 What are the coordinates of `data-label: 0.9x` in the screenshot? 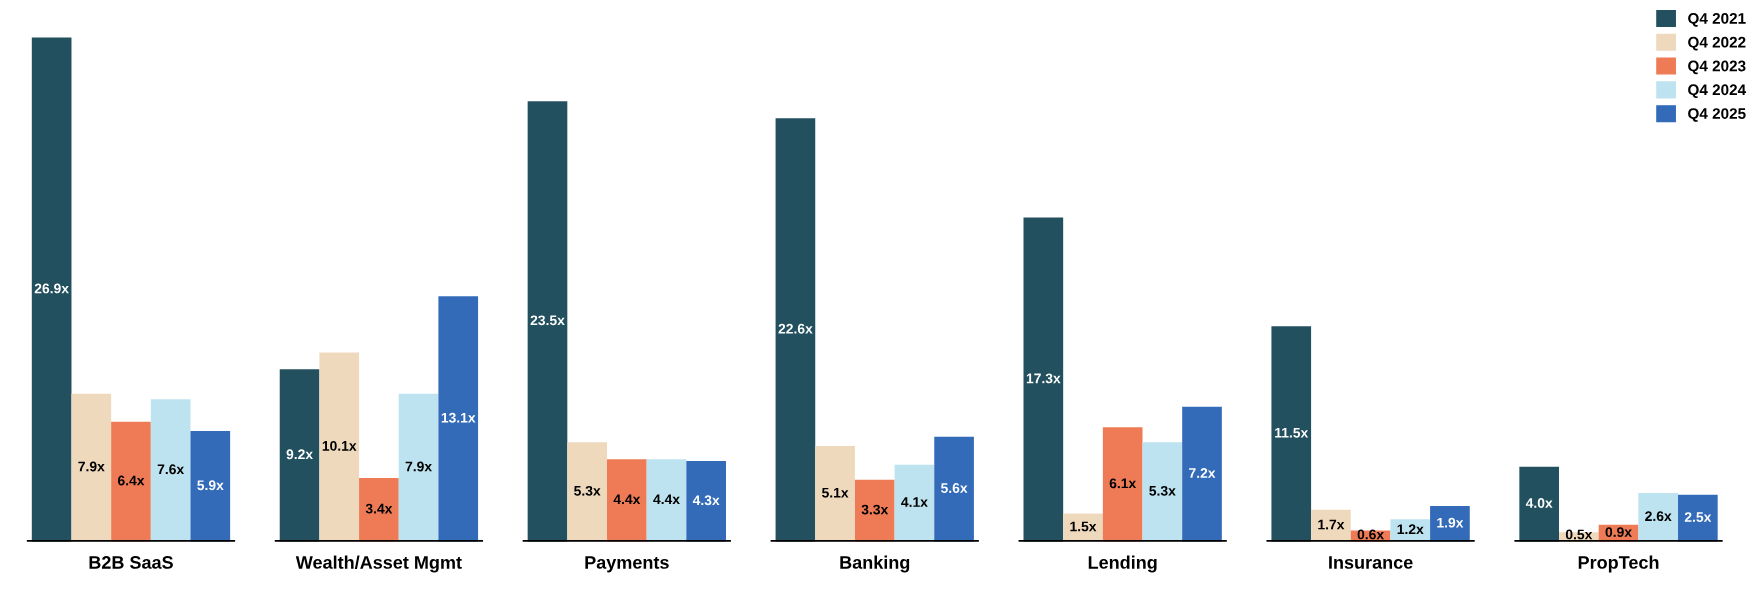 It's located at (1618, 532).